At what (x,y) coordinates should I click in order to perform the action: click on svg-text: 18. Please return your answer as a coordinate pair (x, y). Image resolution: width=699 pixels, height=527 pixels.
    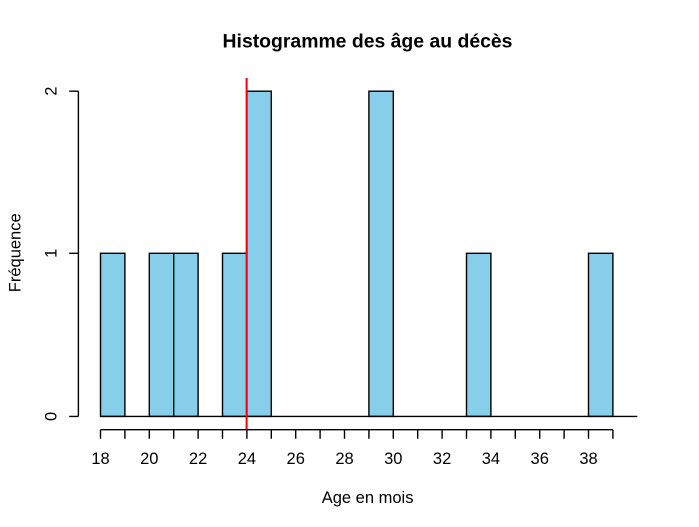
    Looking at the image, I should click on (100, 459).